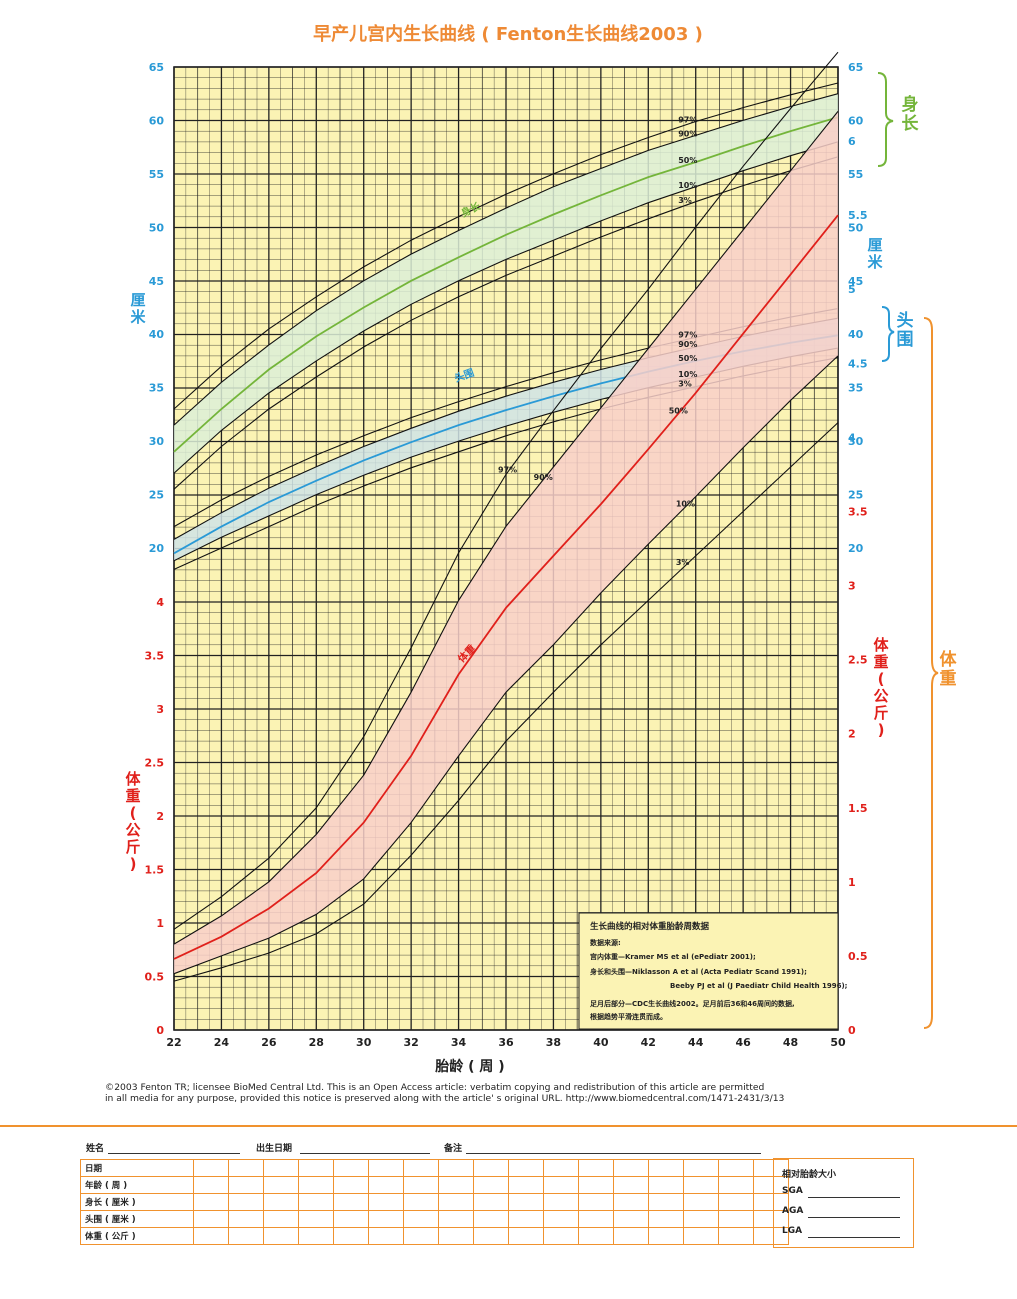  I want to click on right-kg-unit: (, so click(881, 679).